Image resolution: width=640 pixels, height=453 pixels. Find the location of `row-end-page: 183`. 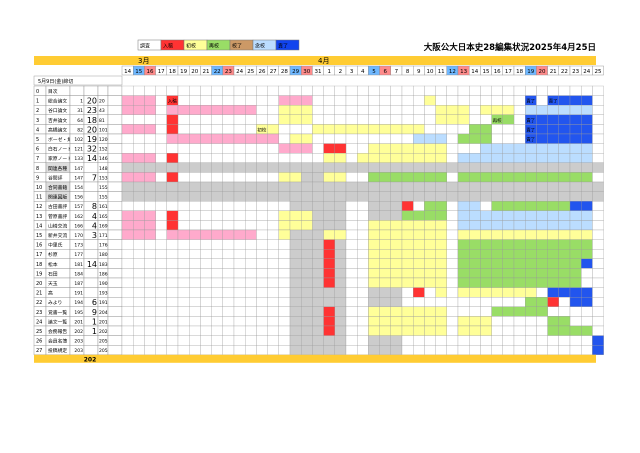

row-end-page: 183 is located at coordinates (103, 265).